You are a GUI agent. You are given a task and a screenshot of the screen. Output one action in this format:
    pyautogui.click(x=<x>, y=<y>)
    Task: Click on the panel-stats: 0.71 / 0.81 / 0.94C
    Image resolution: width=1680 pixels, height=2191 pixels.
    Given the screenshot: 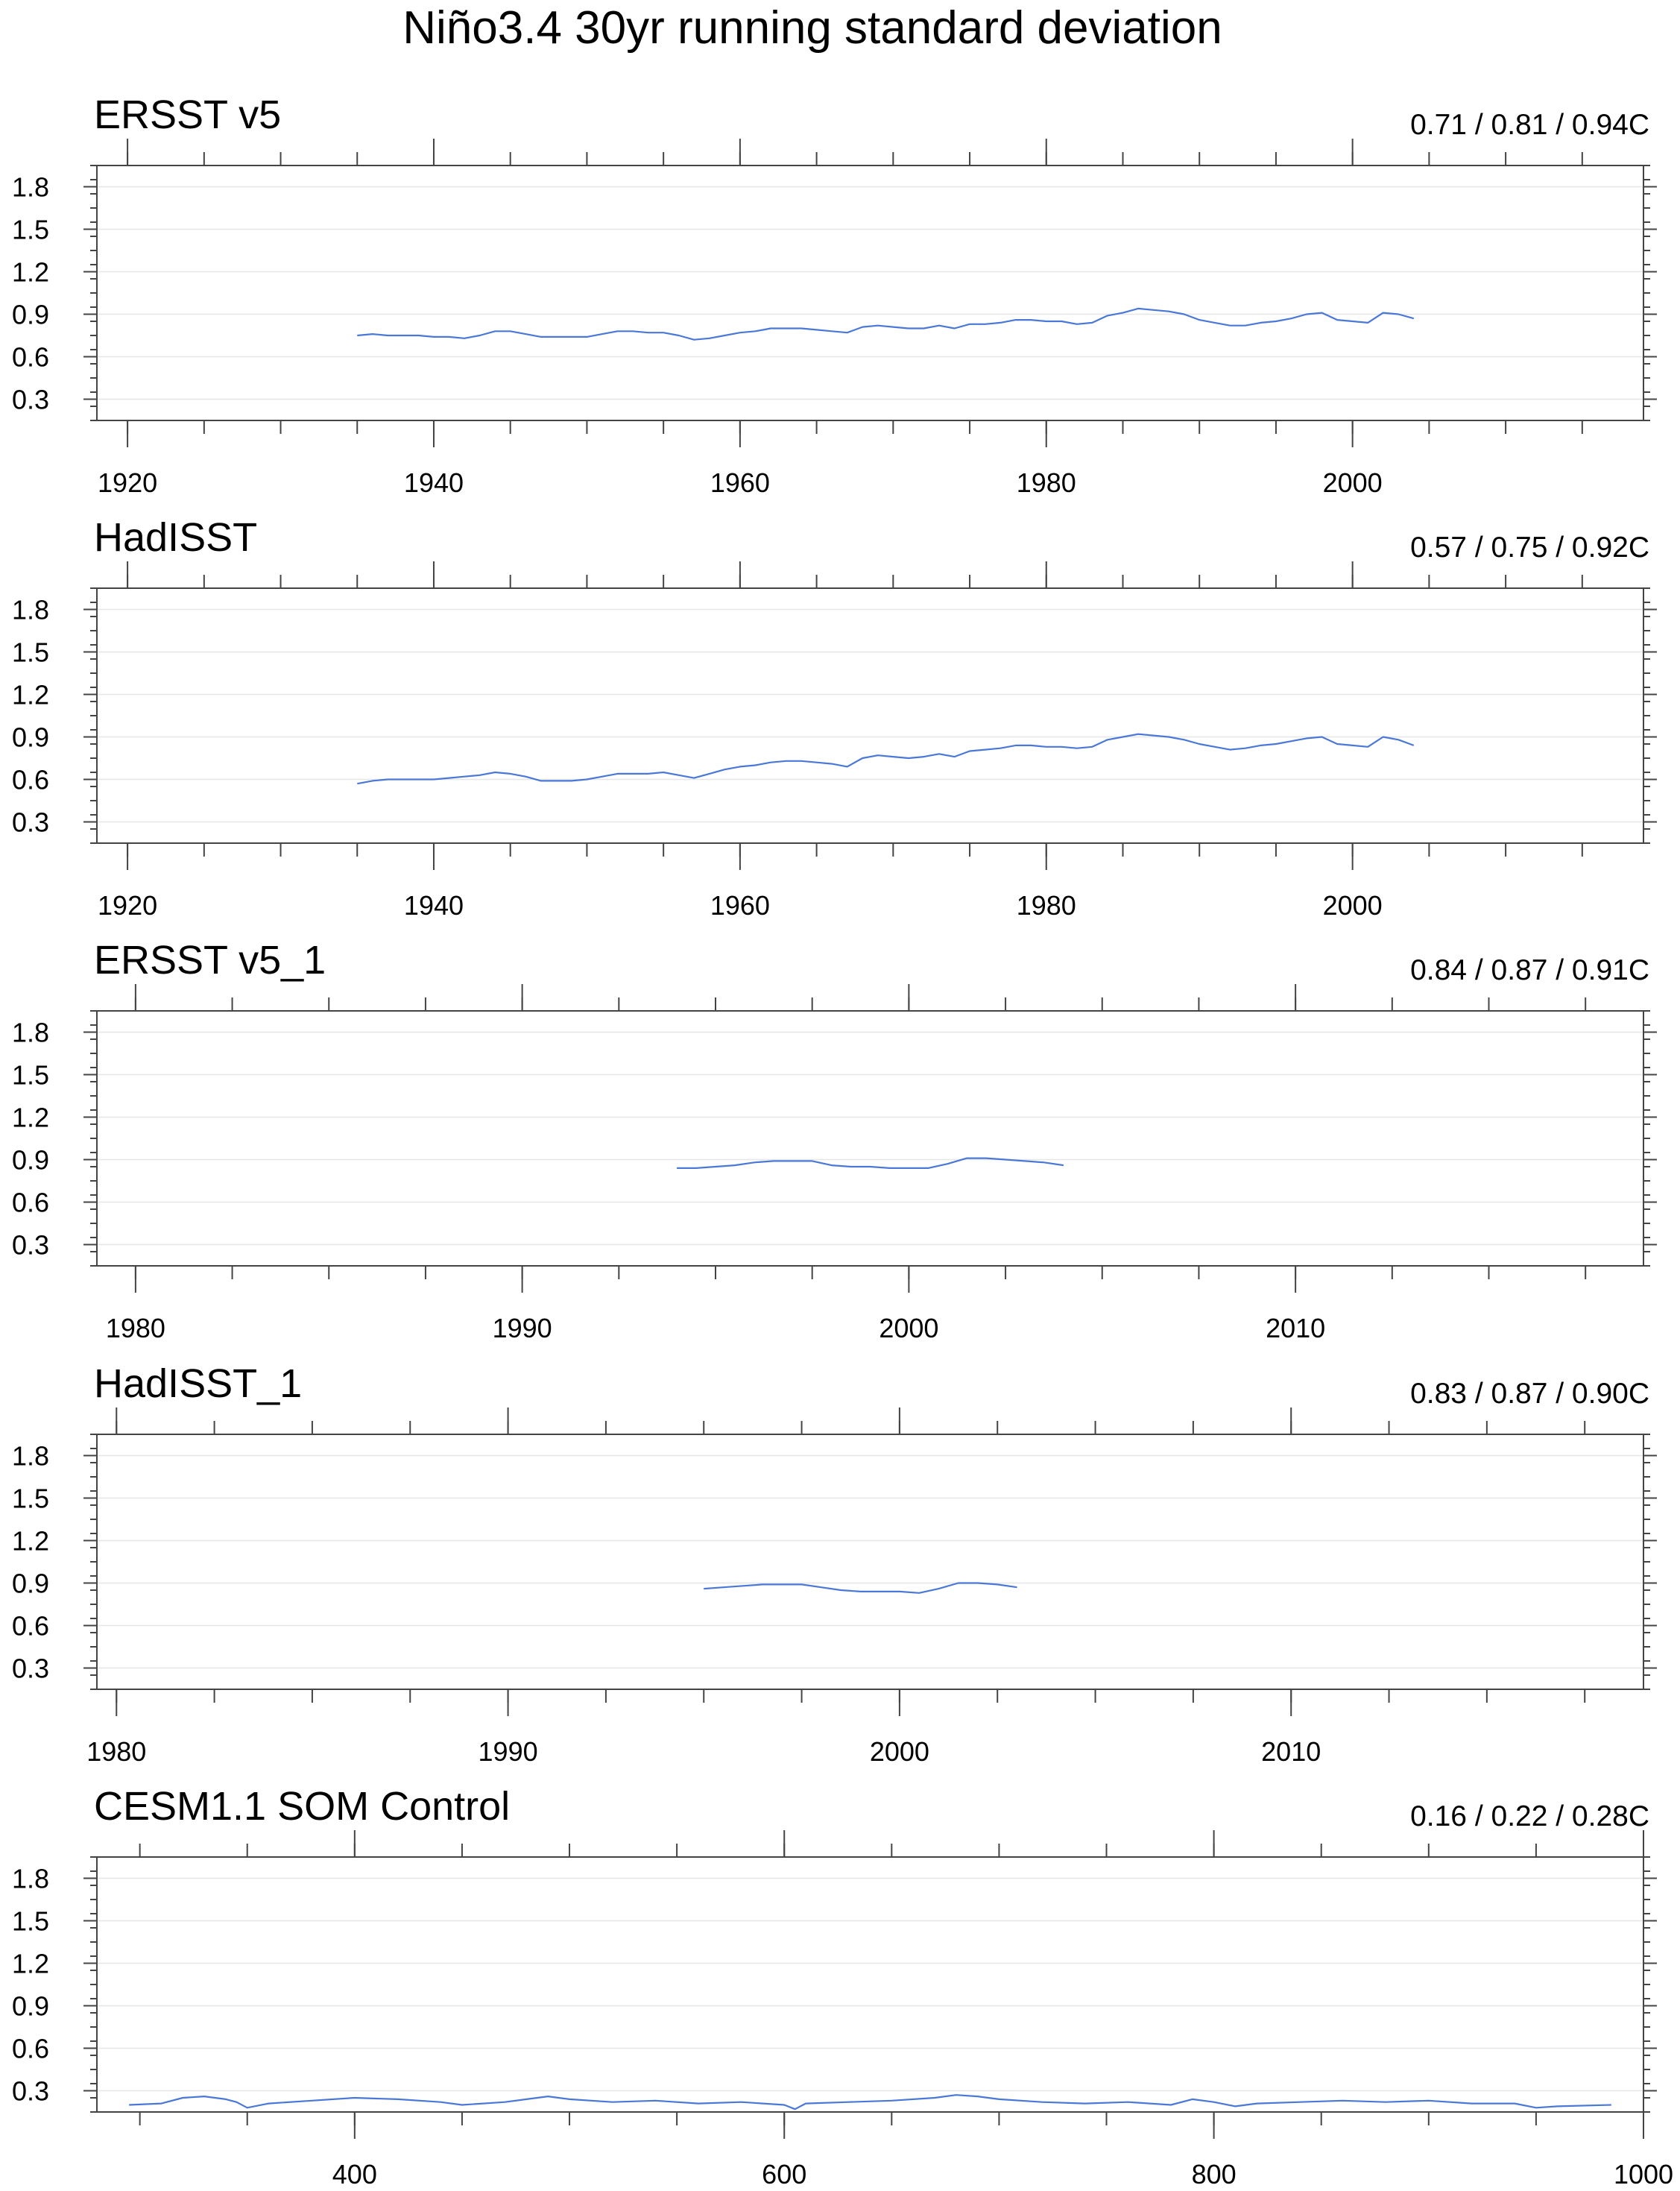 What is the action you would take?
    pyautogui.click(x=1529, y=125)
    